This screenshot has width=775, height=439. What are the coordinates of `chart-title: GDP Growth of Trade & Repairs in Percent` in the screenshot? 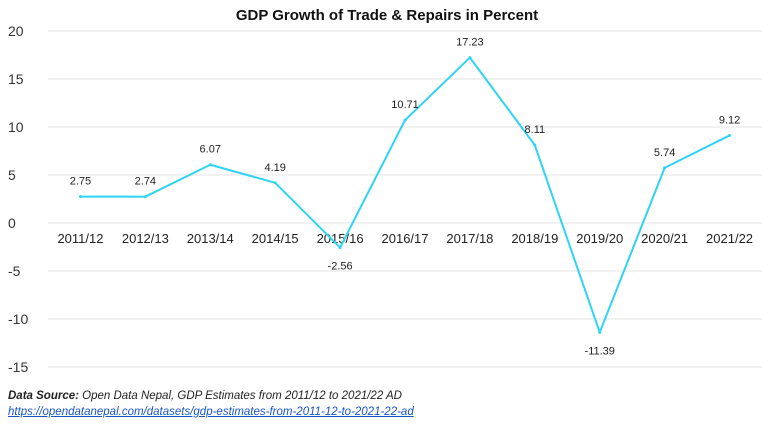 It's located at (387, 15).